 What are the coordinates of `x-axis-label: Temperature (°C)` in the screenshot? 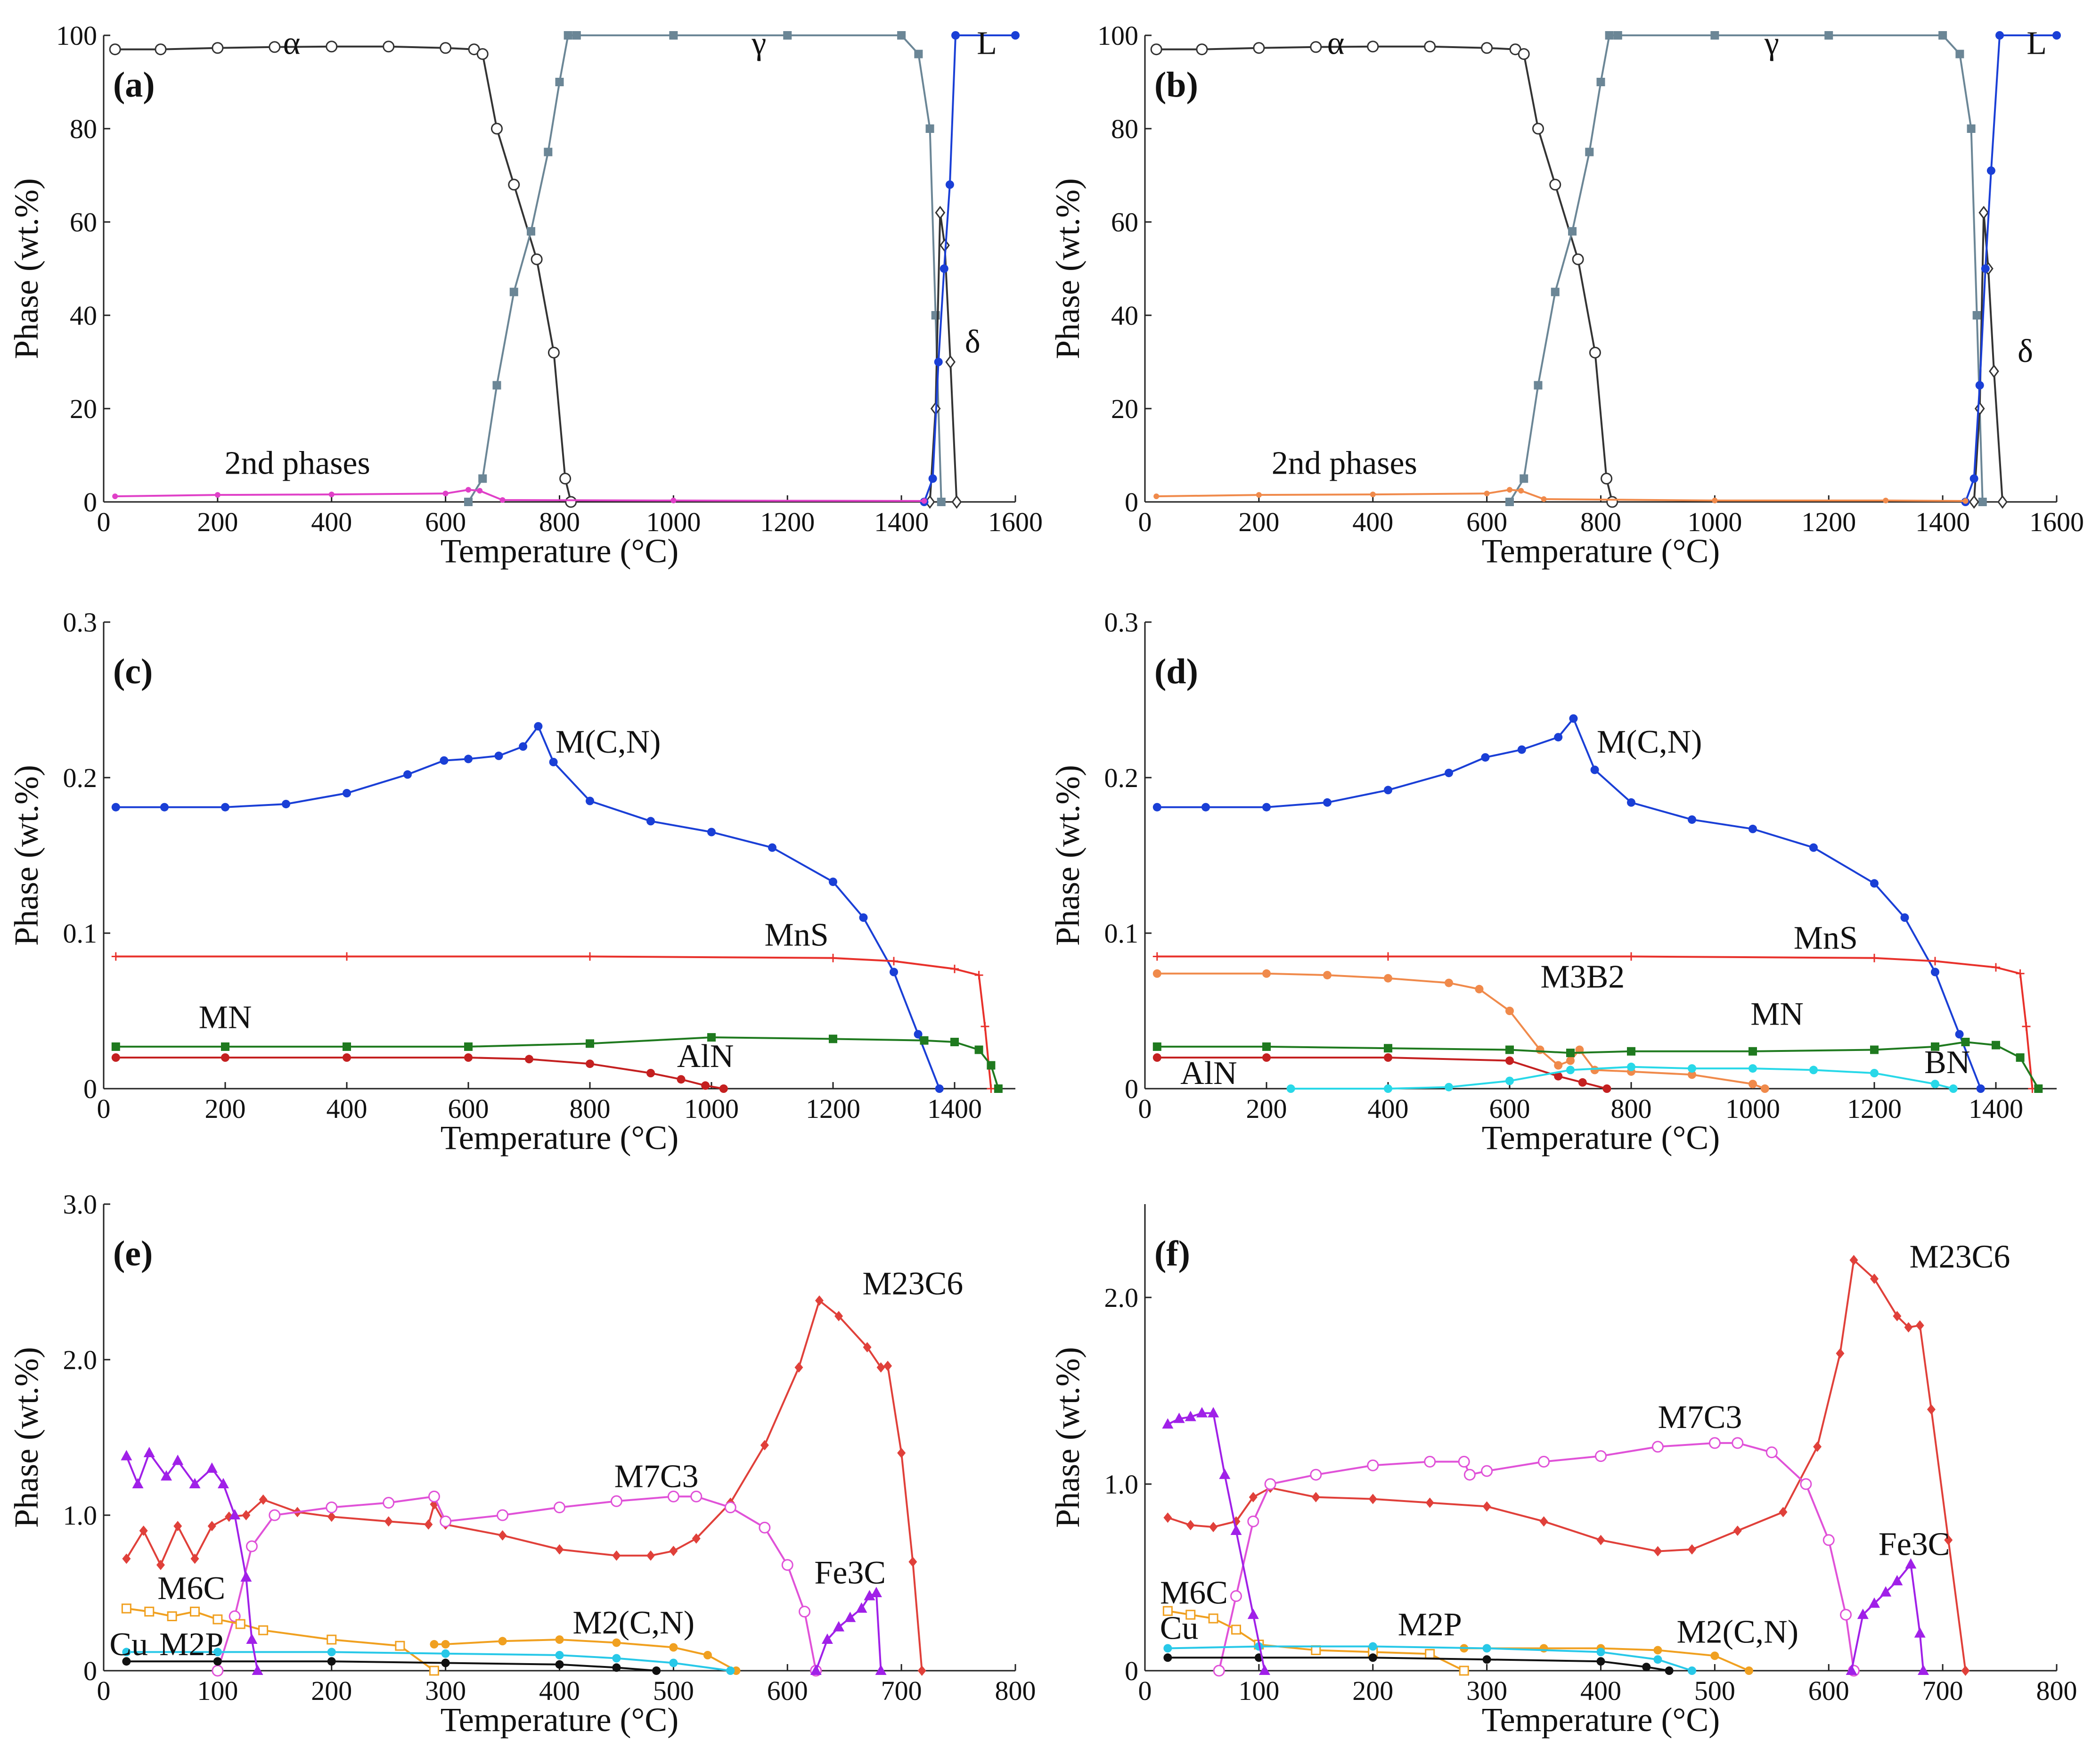 It's located at (1601, 1720).